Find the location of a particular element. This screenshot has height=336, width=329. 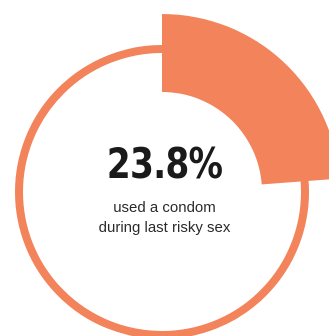

caption-line-1: used a condom is located at coordinates (164, 207).